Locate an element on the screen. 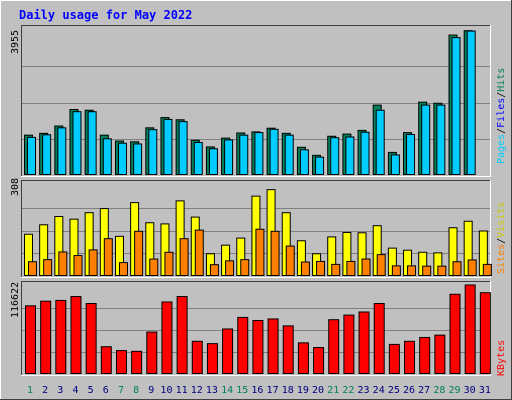 The image size is (512, 400). day-label: 30 is located at coordinates (470, 390).